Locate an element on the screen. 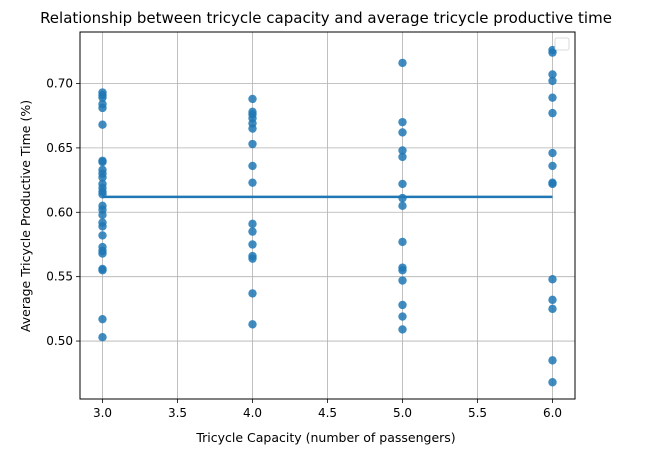 The height and width of the screenshot is (455, 653). y-tick-label: 0.65 is located at coordinates (59, 148).